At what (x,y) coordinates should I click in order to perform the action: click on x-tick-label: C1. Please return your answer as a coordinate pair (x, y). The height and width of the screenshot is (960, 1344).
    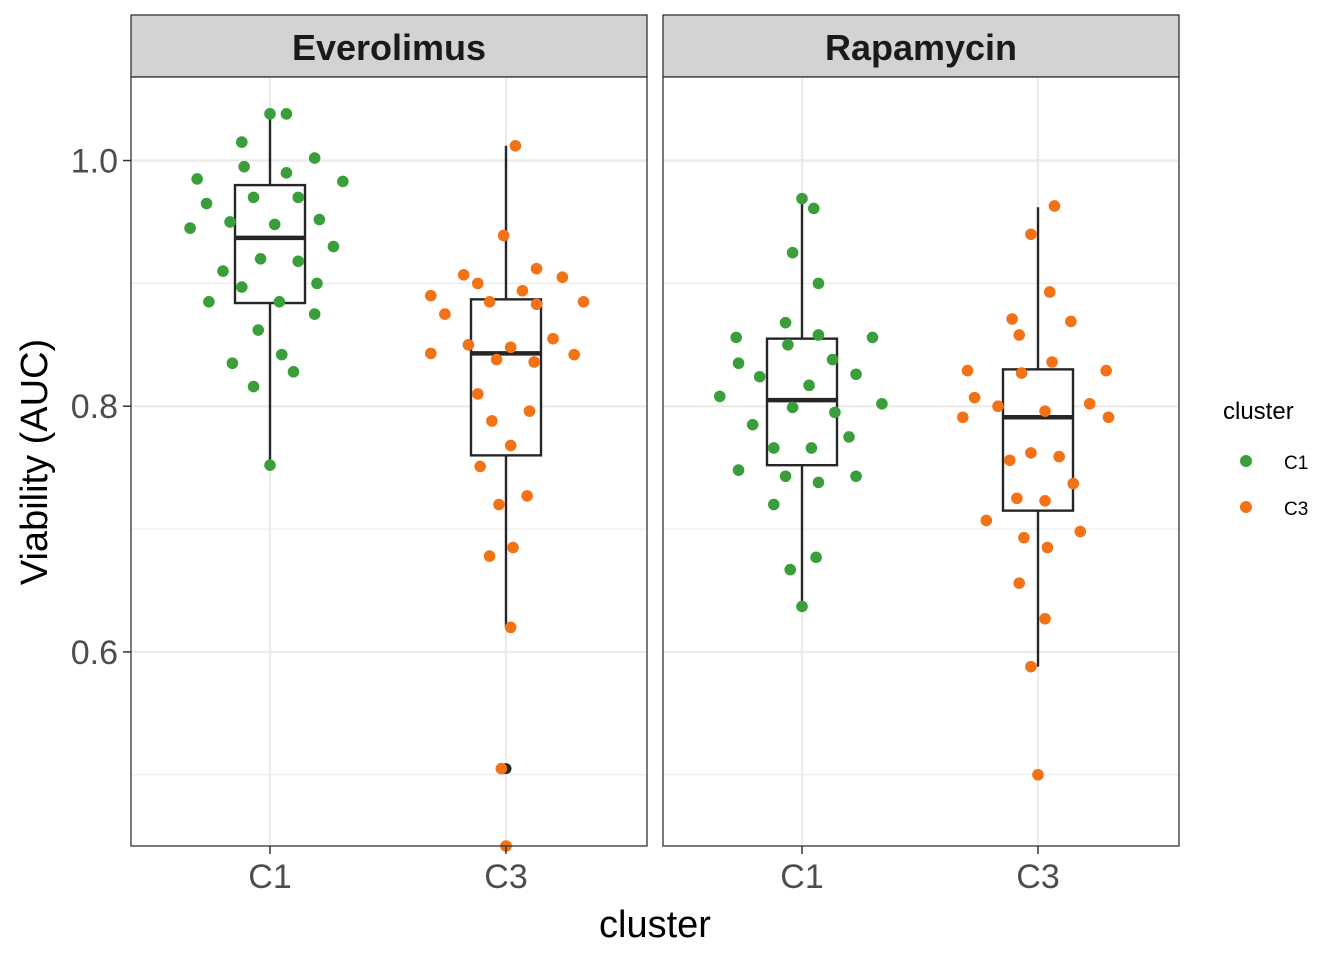
    Looking at the image, I should click on (269, 877).